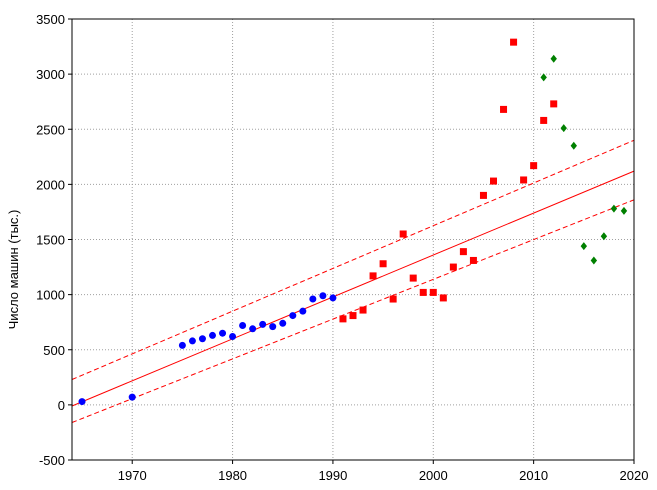 Image resolution: width=657 pixels, height=490 pixels. I want to click on y-tick-label: 500, so click(54, 350).